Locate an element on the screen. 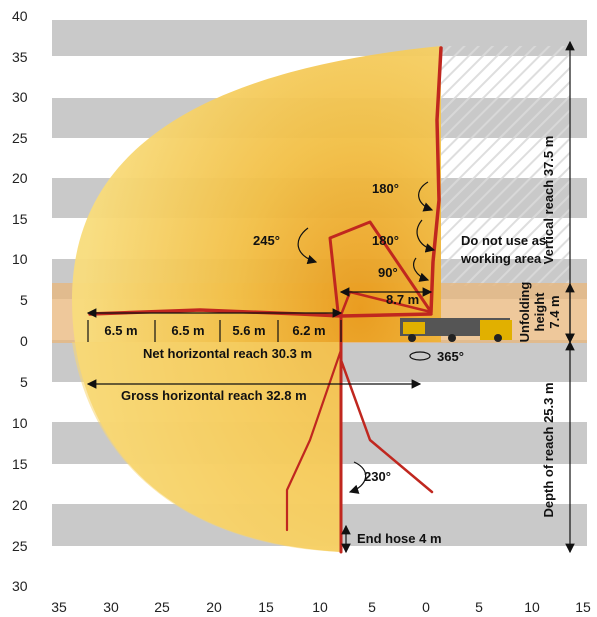  bottom-tick: 30 is located at coordinates (111, 607).